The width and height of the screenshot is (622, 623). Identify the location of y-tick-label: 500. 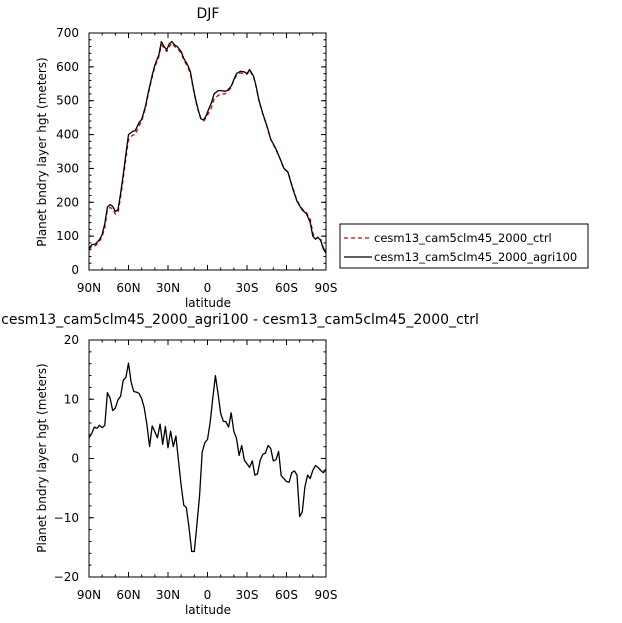
(67, 101).